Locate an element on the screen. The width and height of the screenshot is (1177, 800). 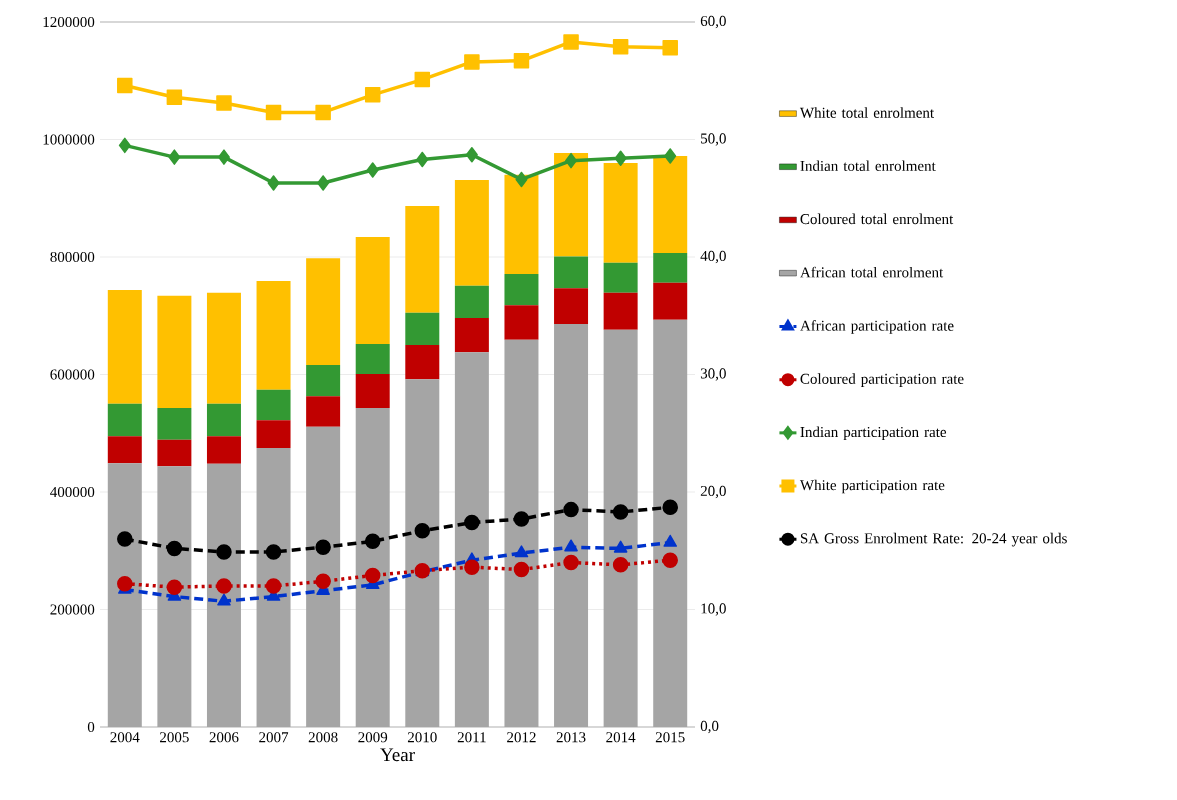
legend-label: African total enrolment is located at coordinates (872, 272).